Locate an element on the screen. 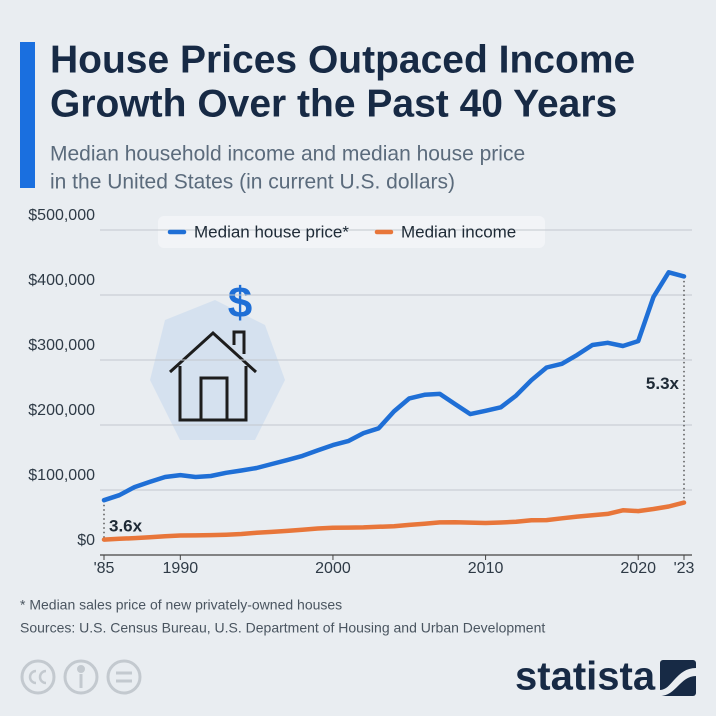 Image resolution: width=716 pixels, height=716 pixels. y-tick-label: $300,000 is located at coordinates (61, 345).